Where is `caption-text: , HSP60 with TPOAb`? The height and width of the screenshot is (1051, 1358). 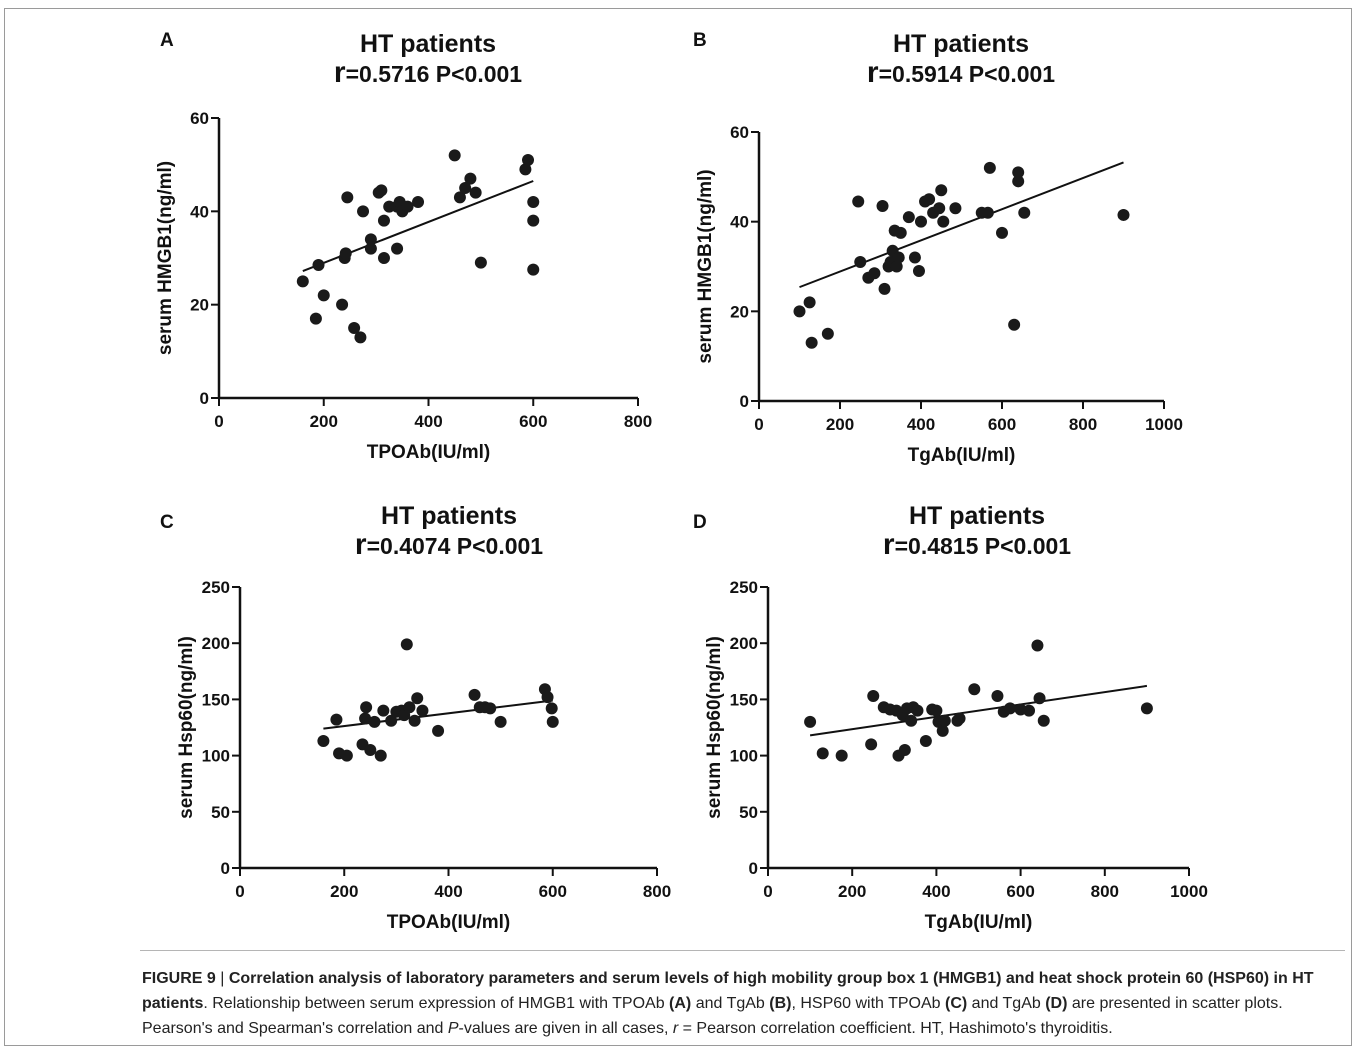 caption-text: , HSP60 with TPOAb is located at coordinates (868, 1003).